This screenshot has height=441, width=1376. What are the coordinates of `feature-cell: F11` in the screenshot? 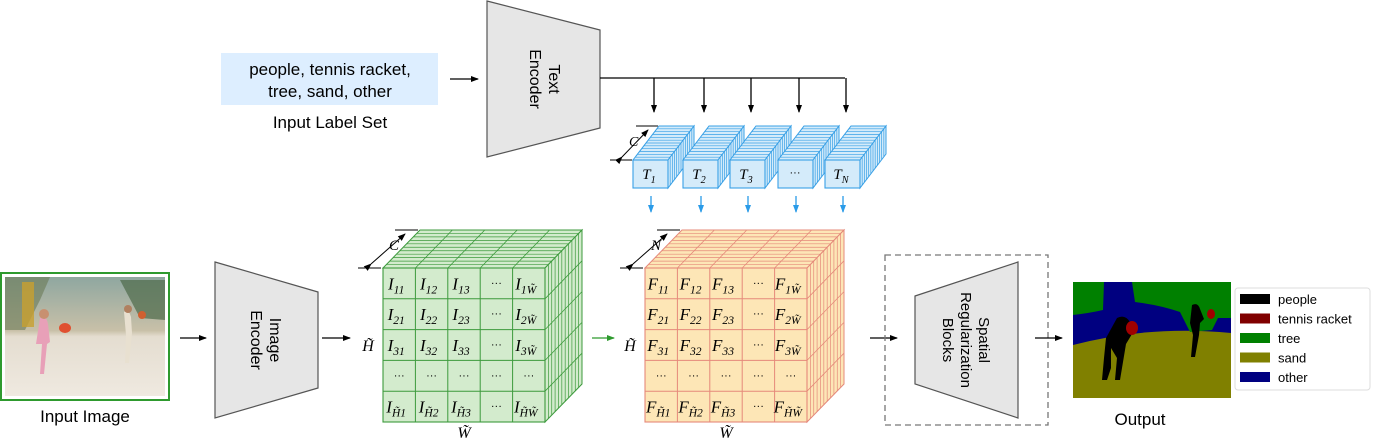 It's located at (658, 285).